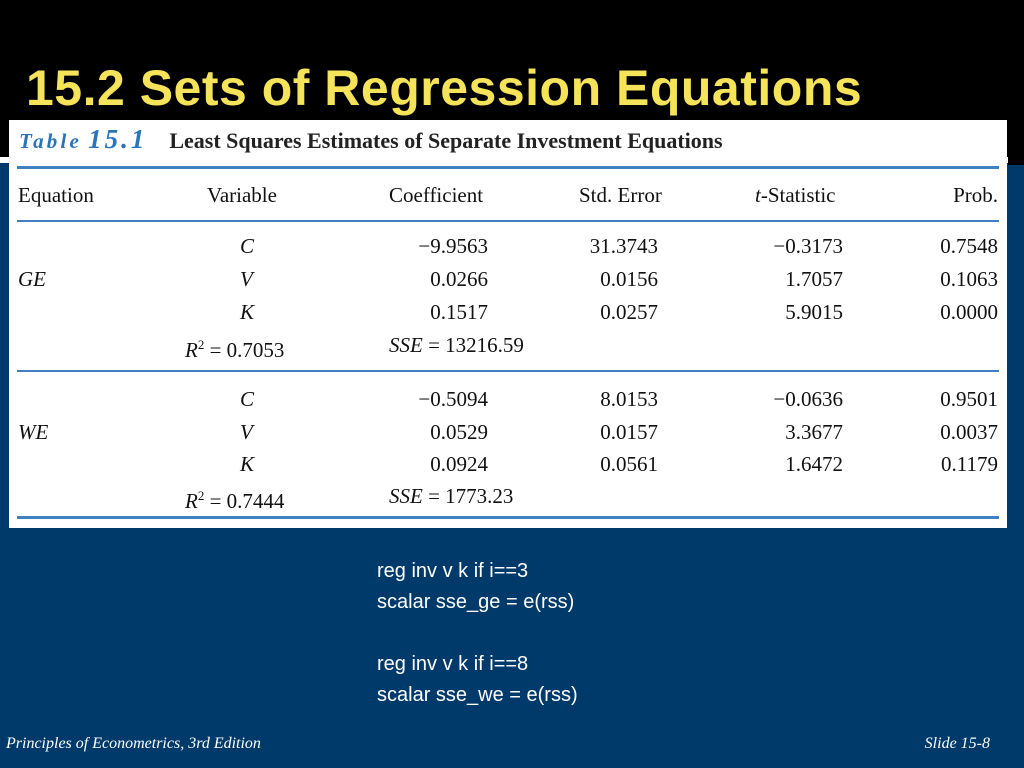  Describe the element at coordinates (477, 695) in the screenshot. I see `code-line: scalar sse_we = e(rss)` at that location.